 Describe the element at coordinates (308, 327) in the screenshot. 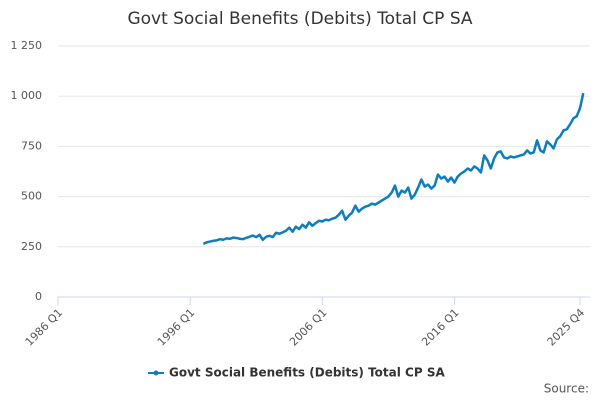

I see `x-tick-label: 2006 Q1` at that location.